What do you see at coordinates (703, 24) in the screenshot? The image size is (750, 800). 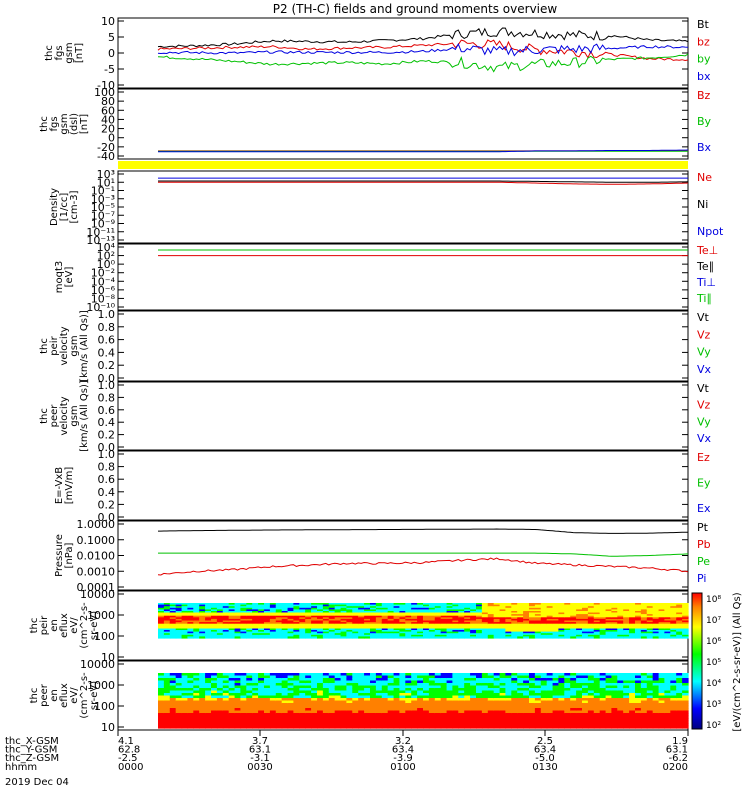 I see `legend-item-Bt: Bt` at bounding box center [703, 24].